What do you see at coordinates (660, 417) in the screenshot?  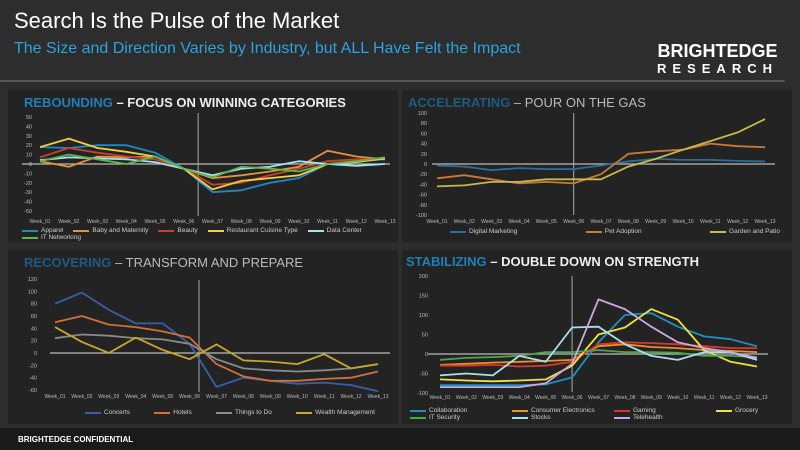 I see `legend-item: Telehealth` at bounding box center [660, 417].